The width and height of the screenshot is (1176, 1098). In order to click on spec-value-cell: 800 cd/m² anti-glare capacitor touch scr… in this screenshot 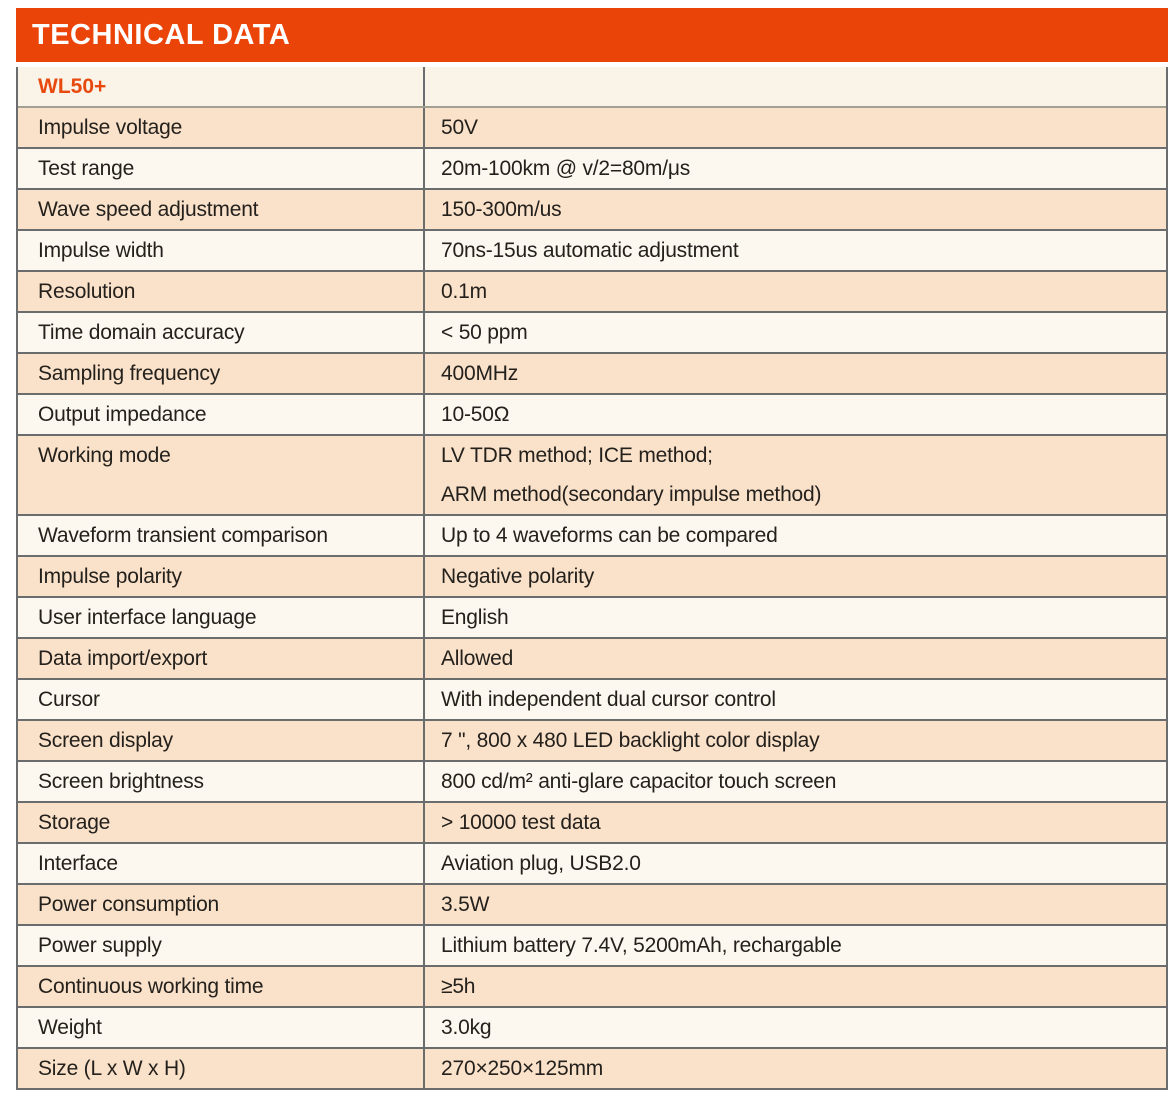, I will do `click(795, 781)`.